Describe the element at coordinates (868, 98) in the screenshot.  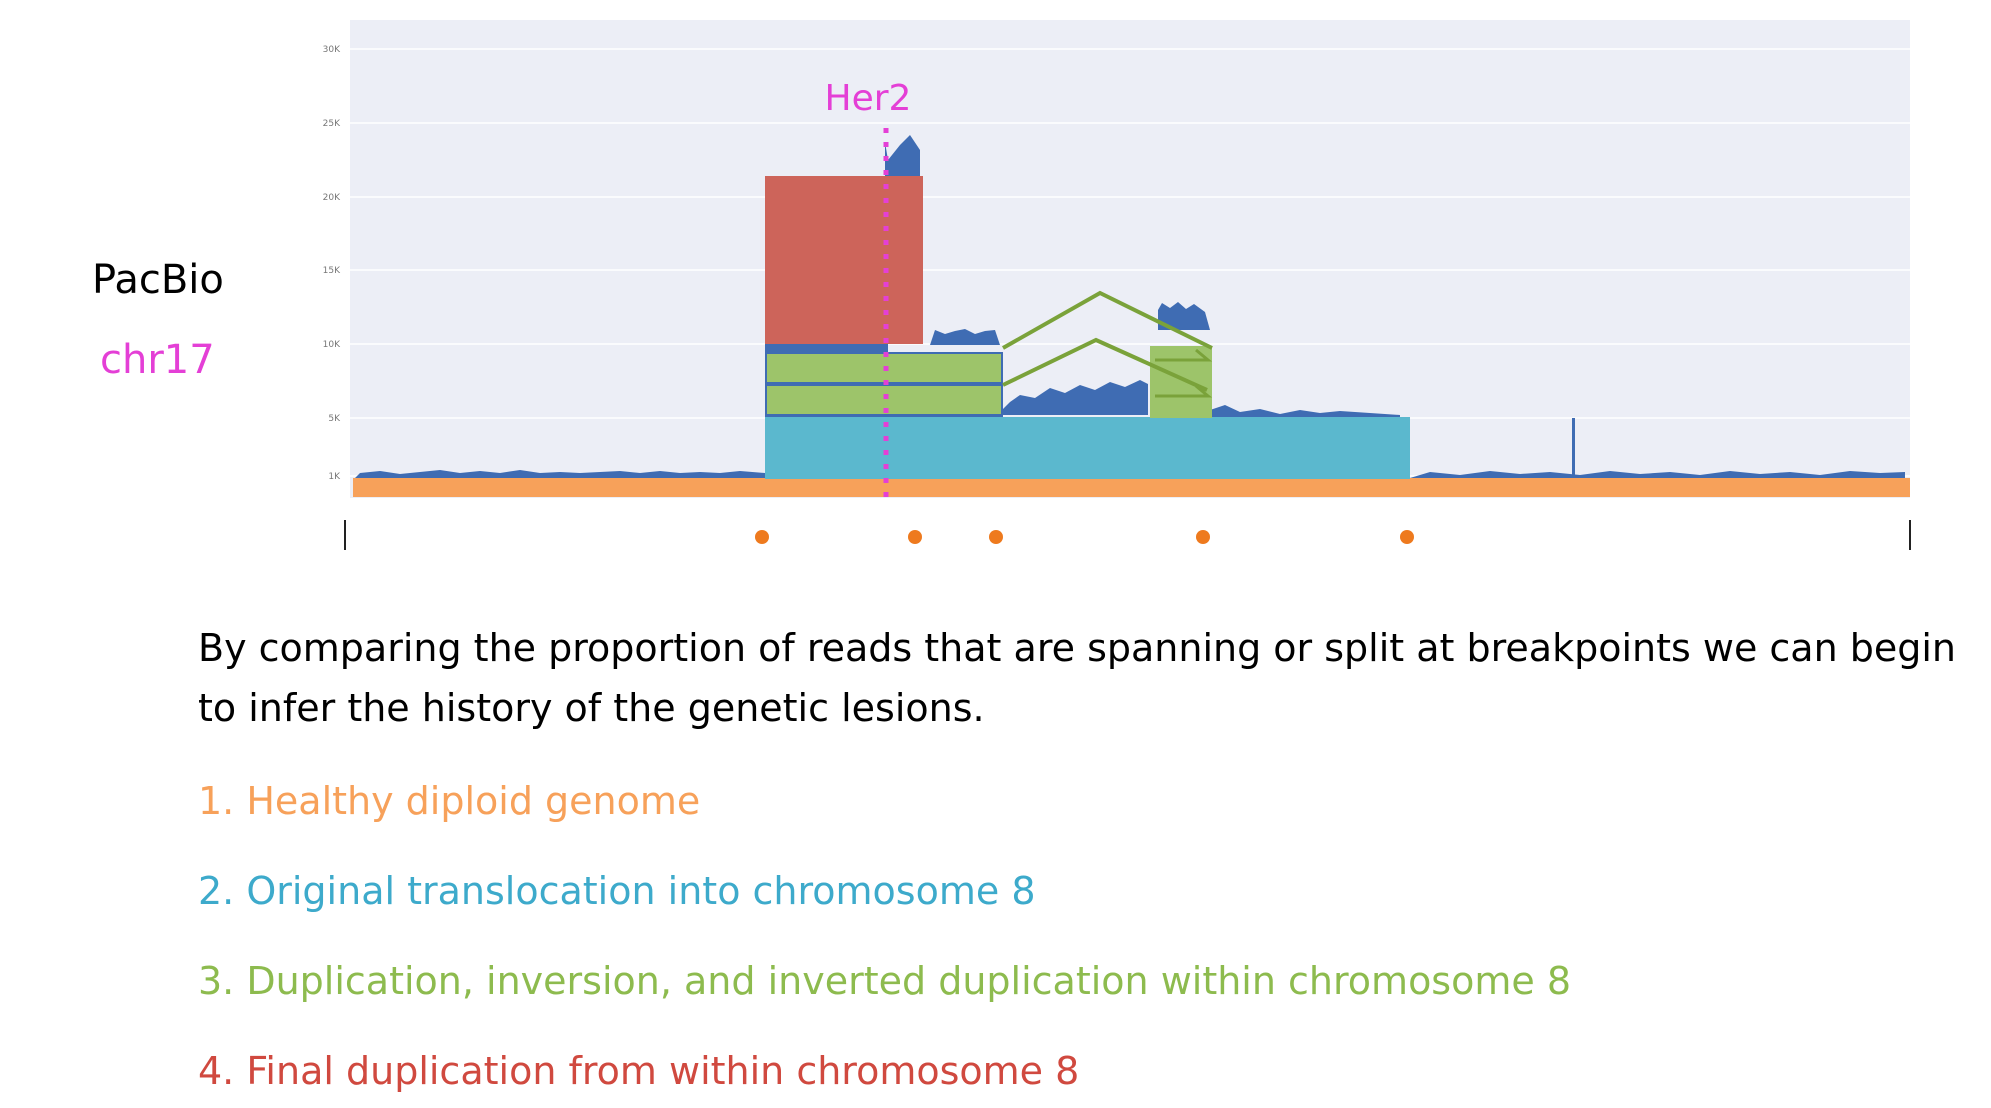
I see `her2-label: Her2` at that location.